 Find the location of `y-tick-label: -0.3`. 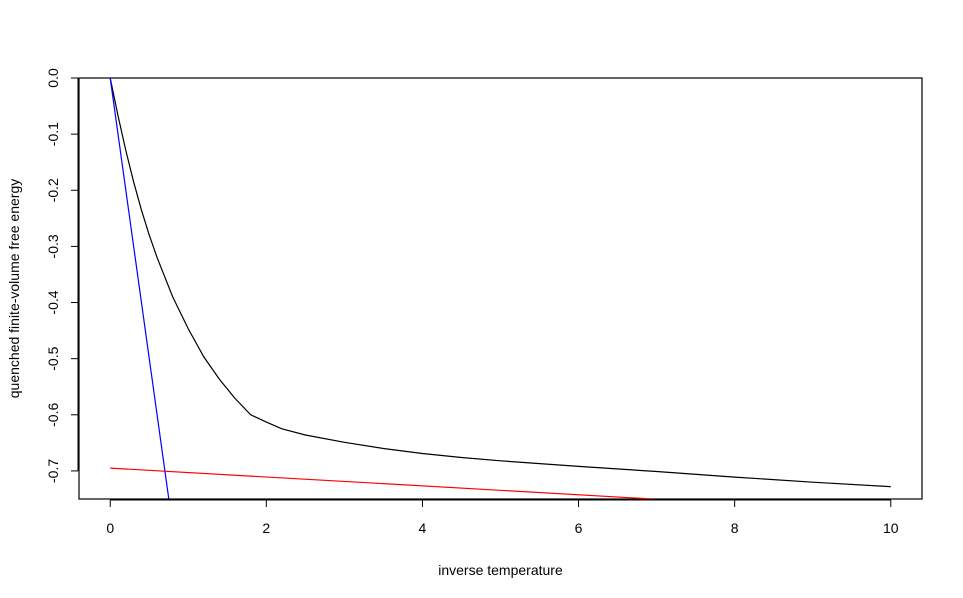

y-tick-label: -0.3 is located at coordinates (53, 246).